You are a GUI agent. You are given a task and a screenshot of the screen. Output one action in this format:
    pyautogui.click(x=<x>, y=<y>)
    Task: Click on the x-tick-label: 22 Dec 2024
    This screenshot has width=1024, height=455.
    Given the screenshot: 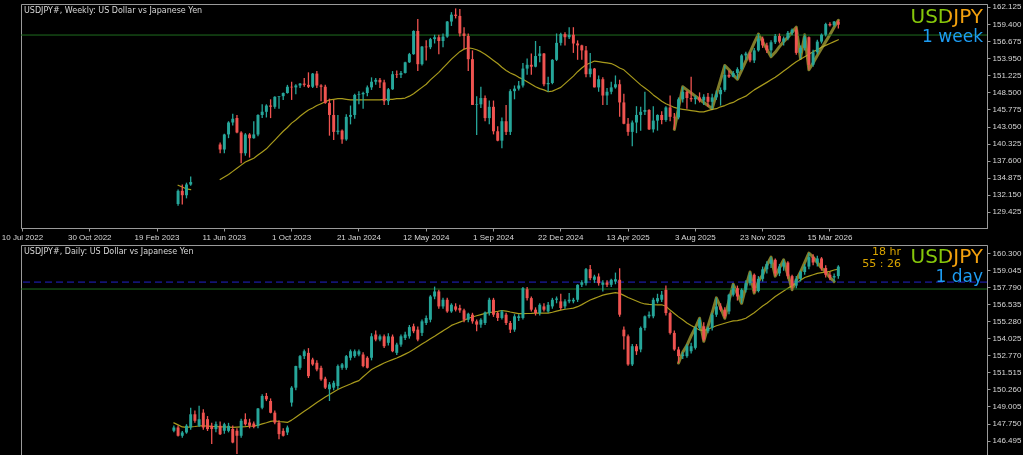 What is the action you would take?
    pyautogui.click(x=561, y=237)
    